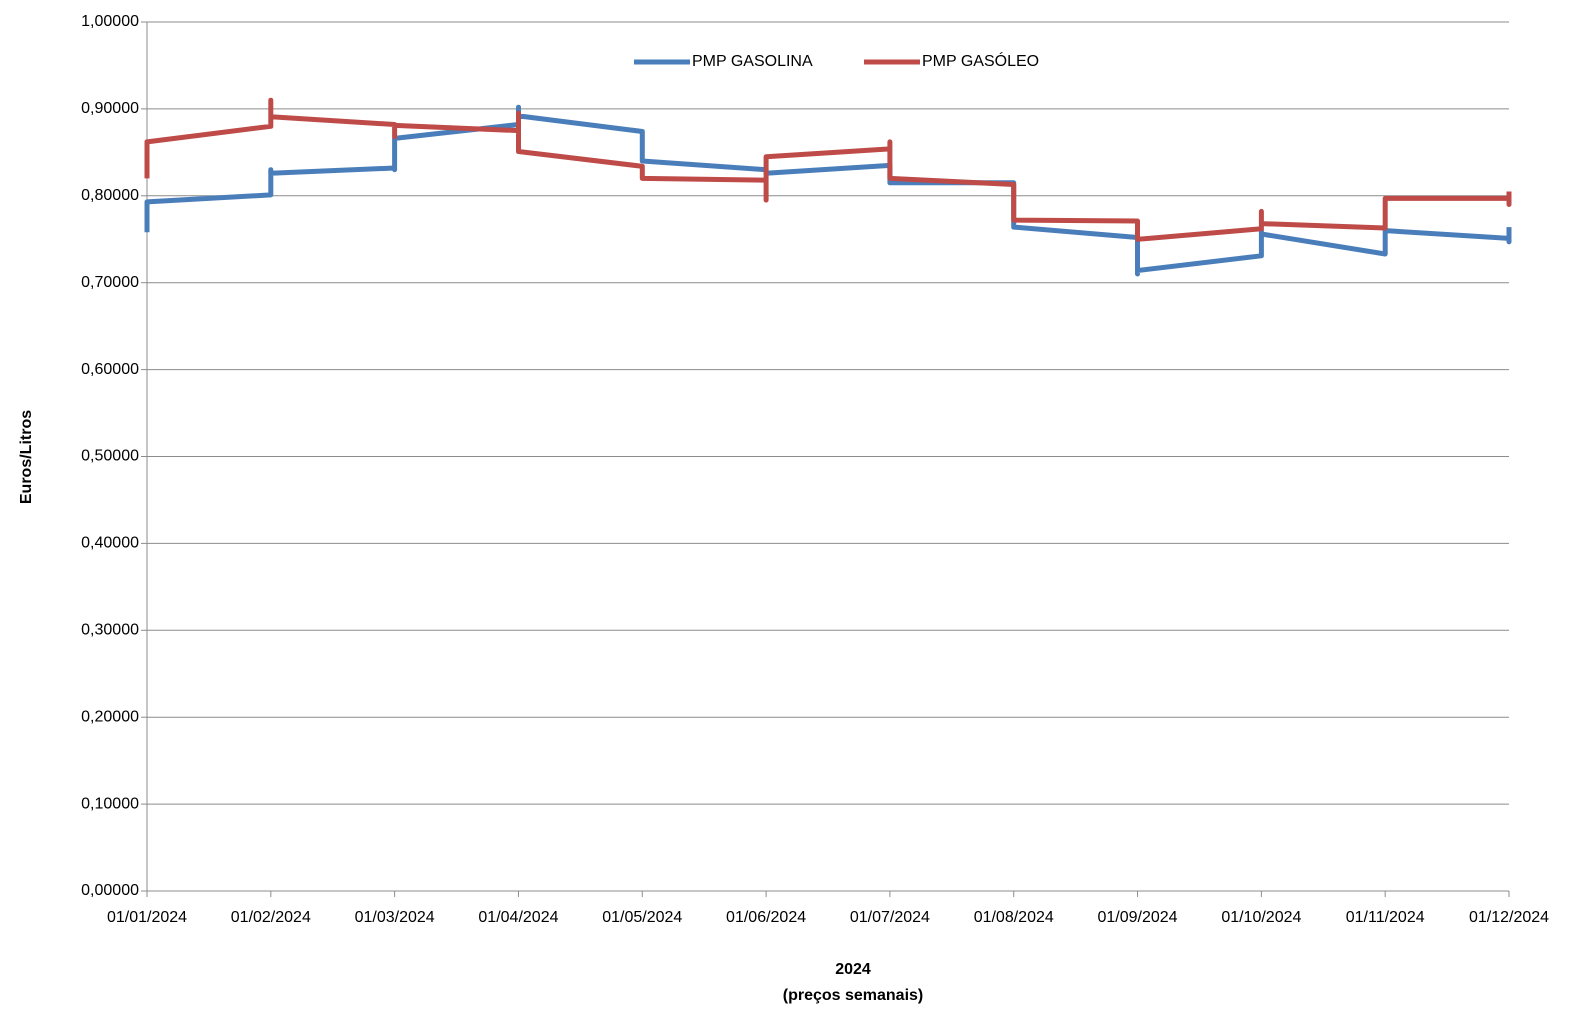 This screenshot has height=1010, width=1569. I want to click on y-tick-label: 0,90000, so click(110, 108).